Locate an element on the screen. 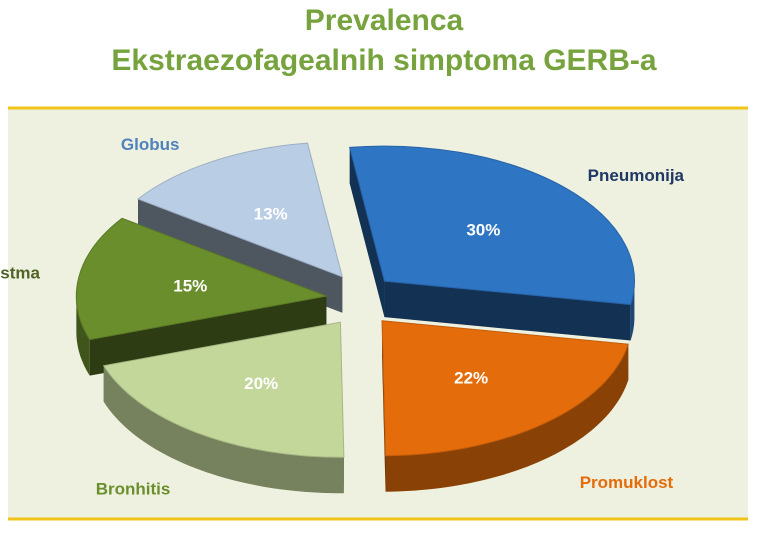 The width and height of the screenshot is (768, 537). value-label-pneumonija: 30% is located at coordinates (483, 230).